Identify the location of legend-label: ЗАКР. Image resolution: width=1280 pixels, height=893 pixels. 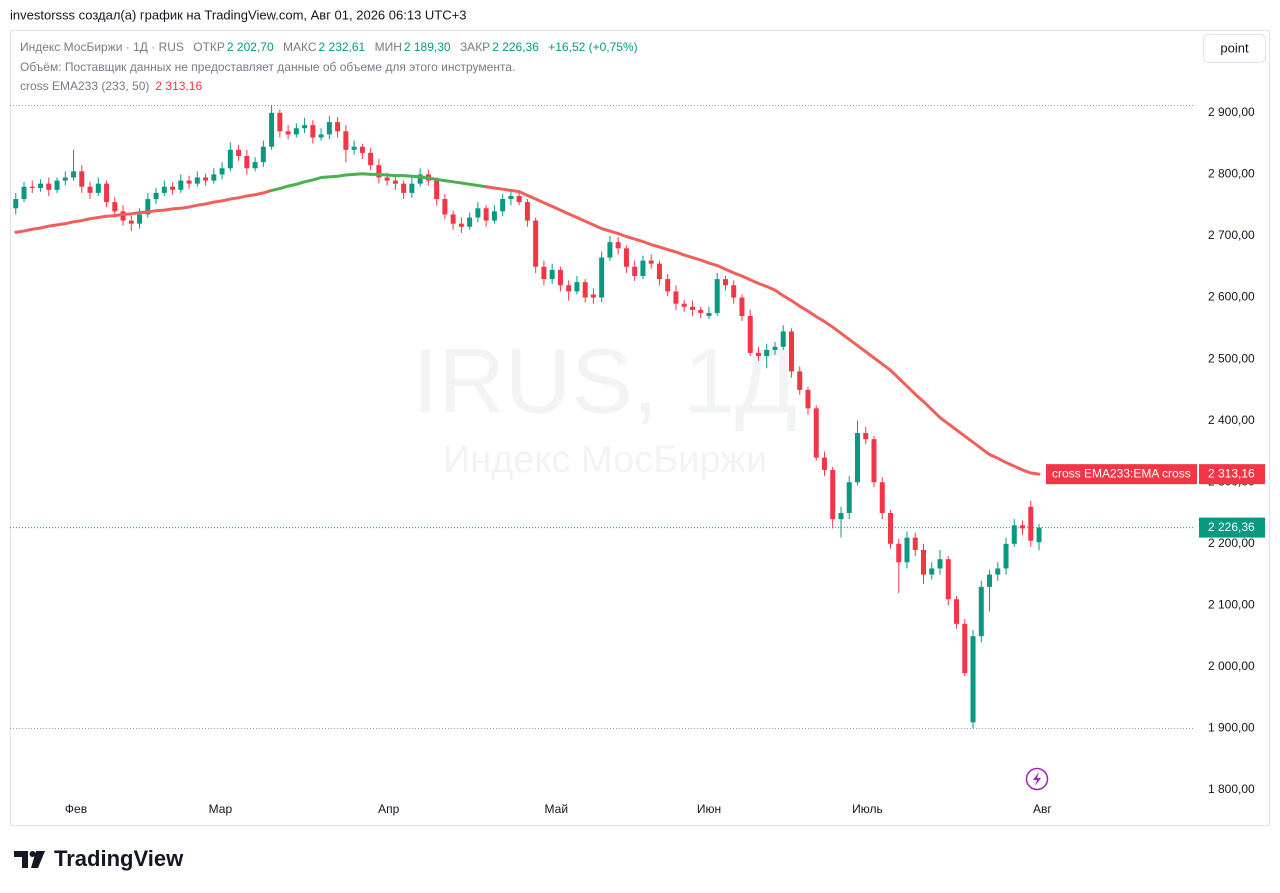
(475, 47).